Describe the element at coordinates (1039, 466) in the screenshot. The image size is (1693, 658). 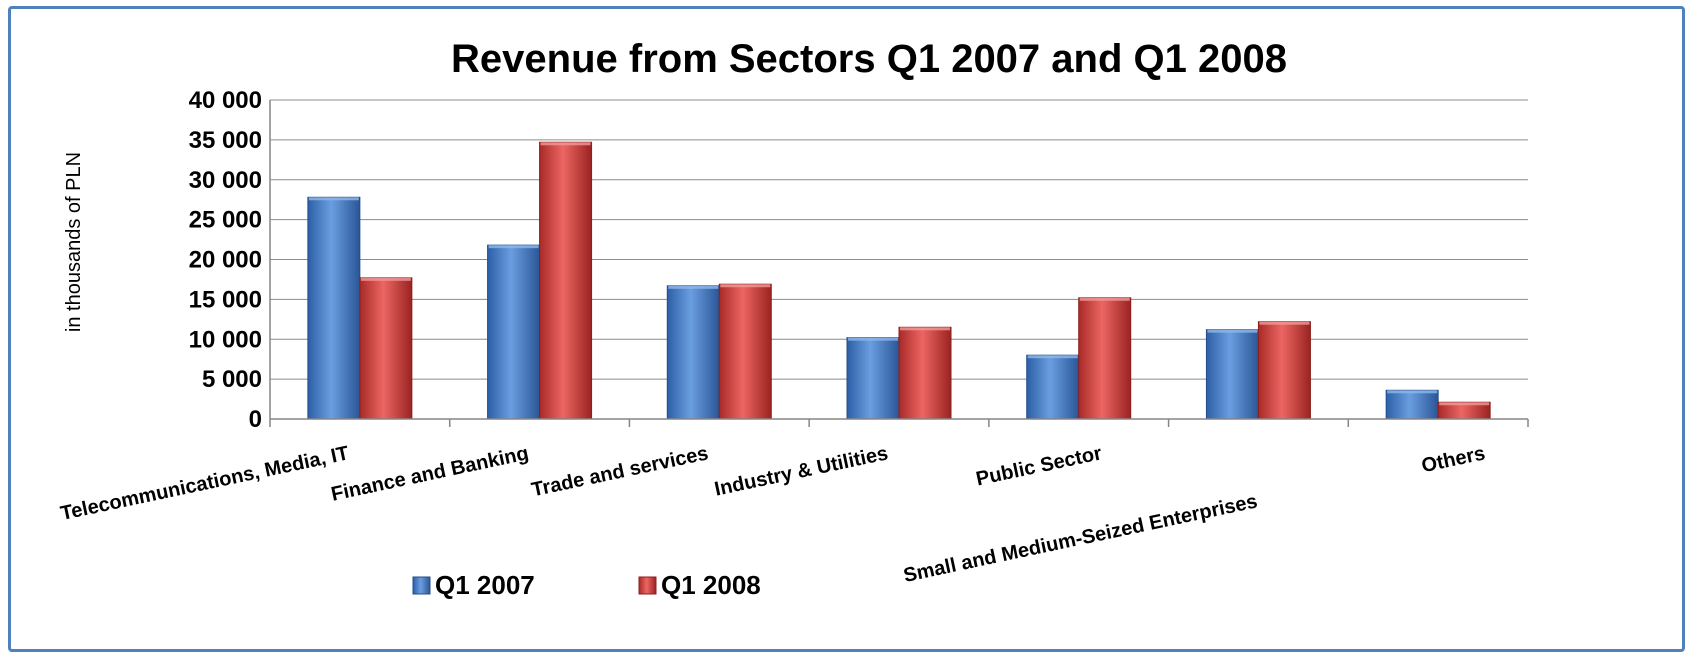
I see `x-tick-label: Public Sector` at that location.